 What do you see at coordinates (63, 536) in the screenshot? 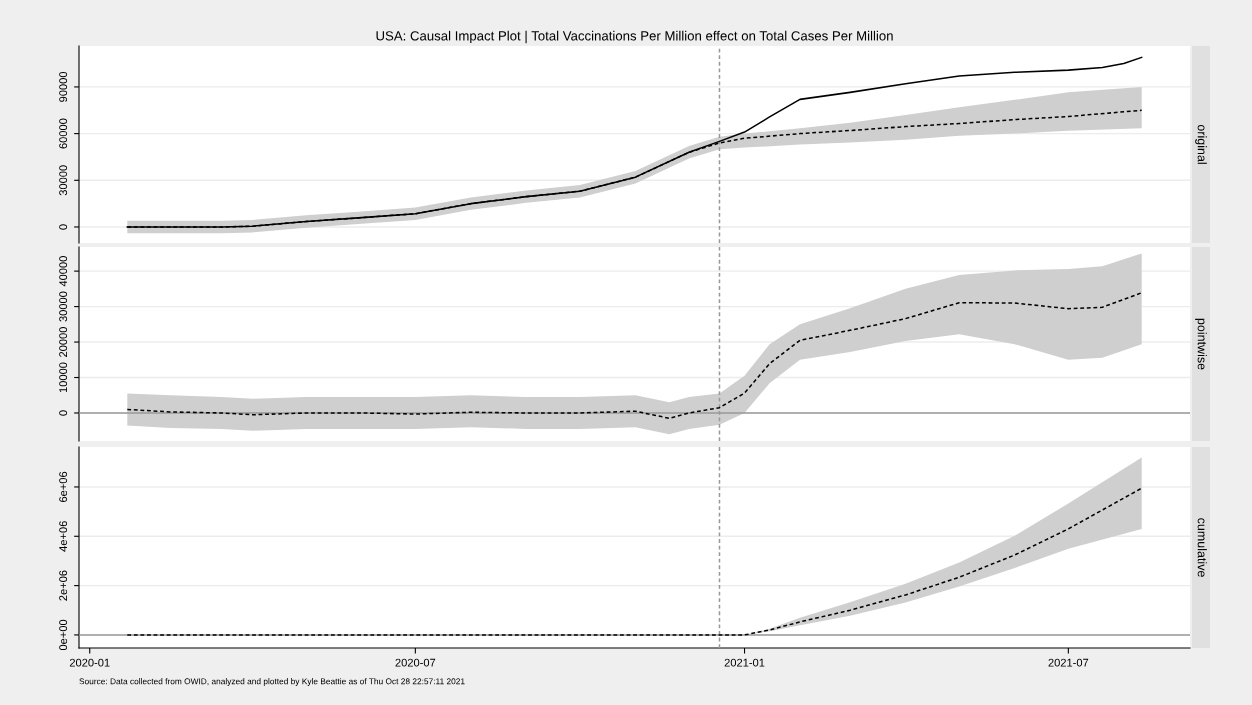
I see `y-tick-label: 4e+06` at bounding box center [63, 536].